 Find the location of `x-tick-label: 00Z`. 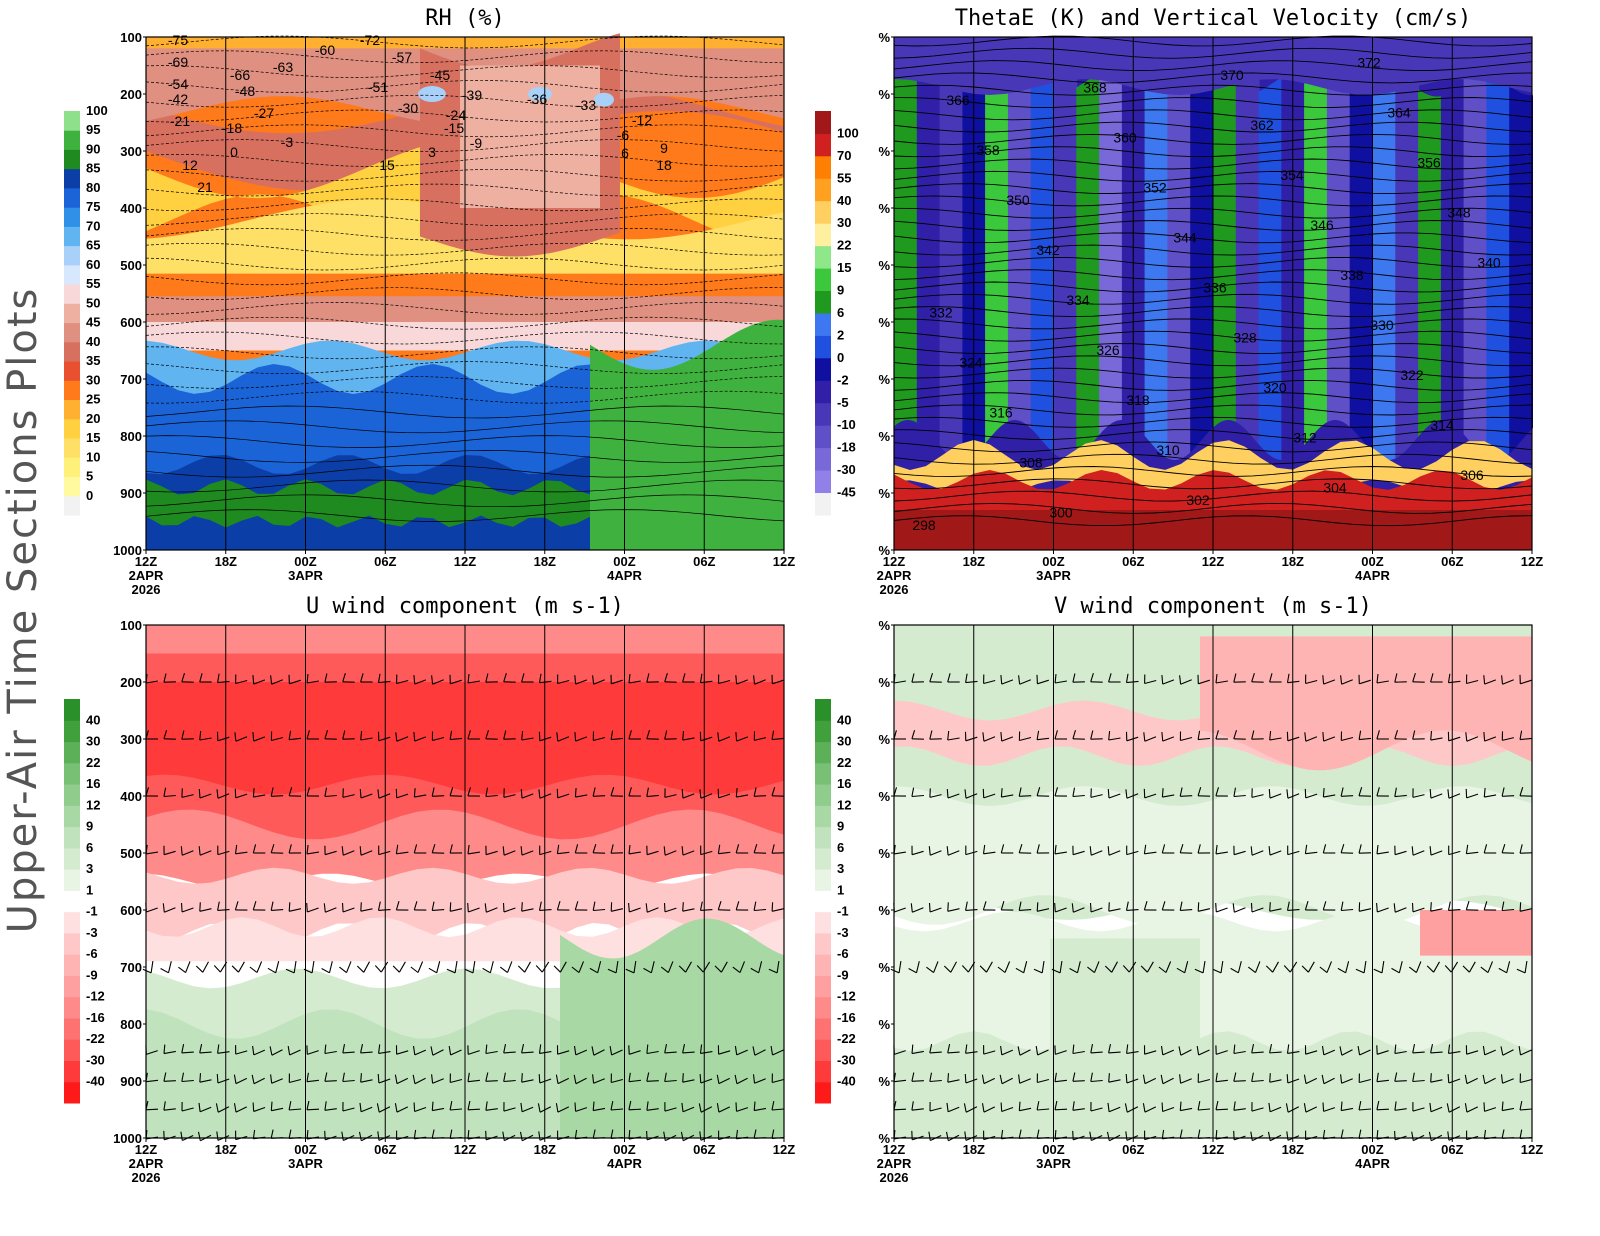

x-tick-label: 00Z is located at coordinates (1053, 561).